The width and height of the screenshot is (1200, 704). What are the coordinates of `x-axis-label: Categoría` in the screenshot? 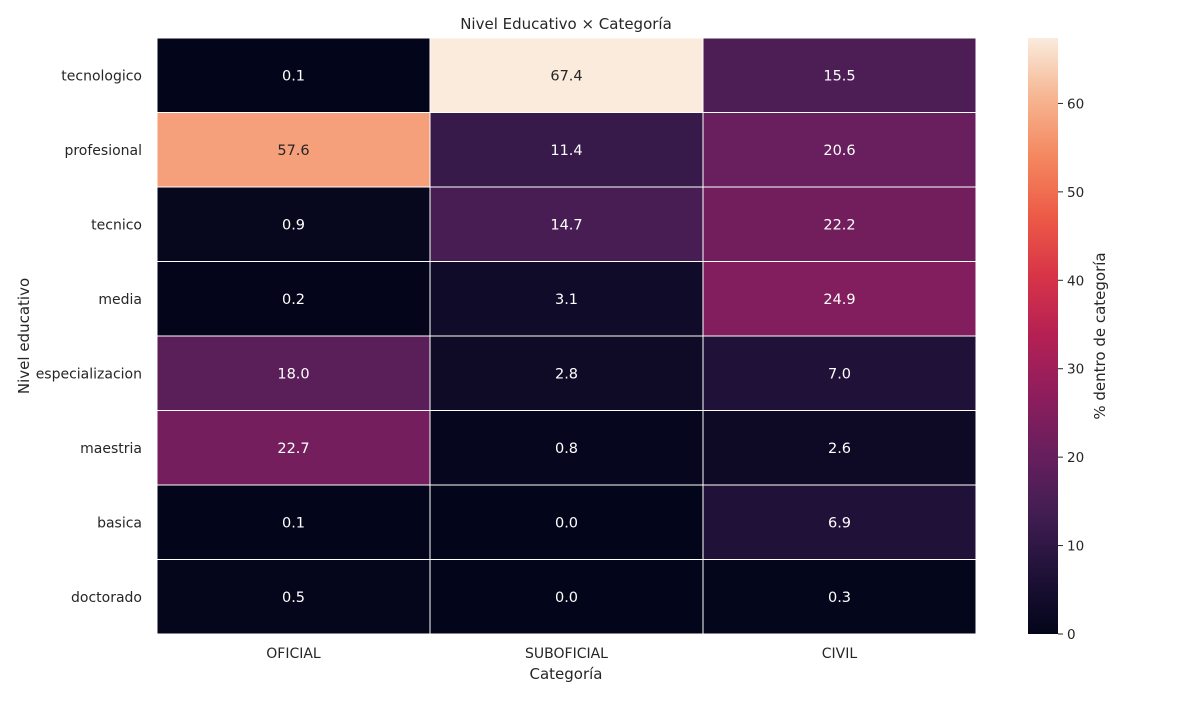 It's located at (565, 674).